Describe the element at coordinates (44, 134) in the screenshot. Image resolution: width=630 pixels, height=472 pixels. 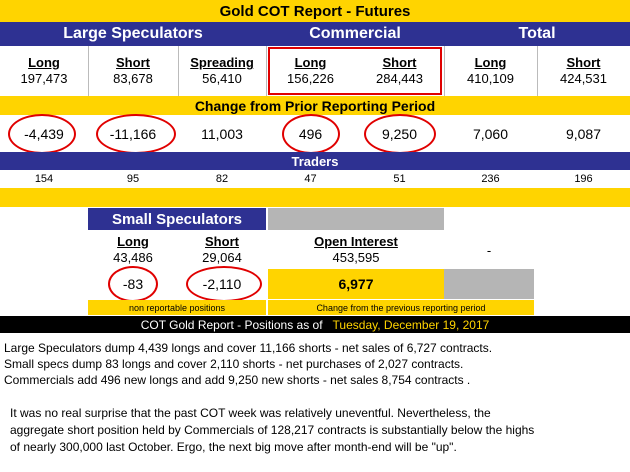
I see `change-value: -4,439` at that location.